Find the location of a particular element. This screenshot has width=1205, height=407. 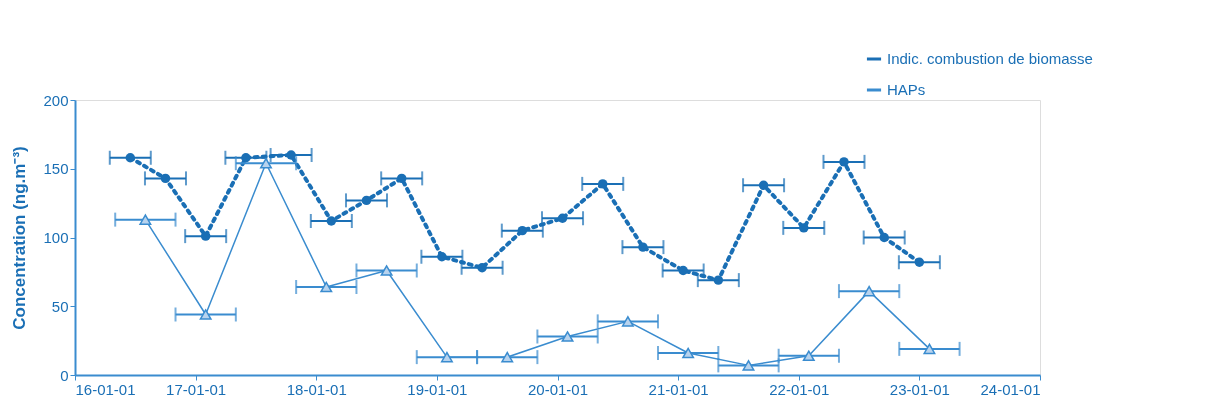

x-tick-label: 18-01-01 is located at coordinates (316, 389).